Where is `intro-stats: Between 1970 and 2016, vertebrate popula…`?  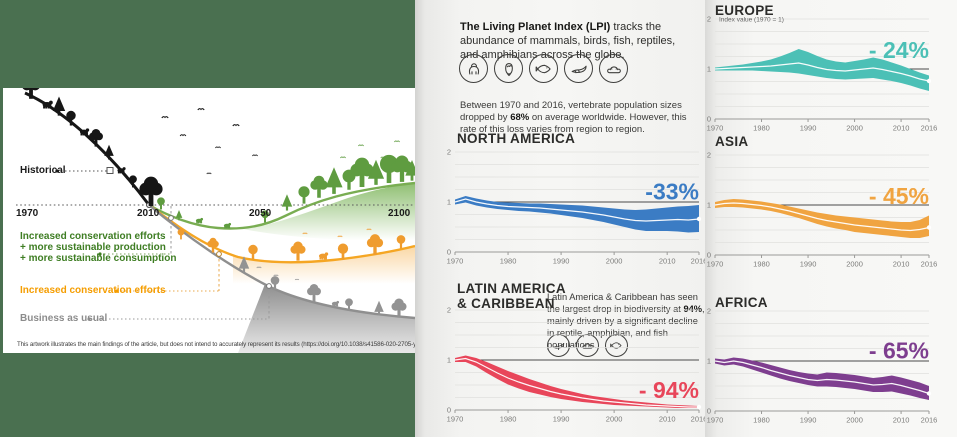 intro-stats: Between 1970 and 2016, vertebrate popula… is located at coordinates (577, 118).